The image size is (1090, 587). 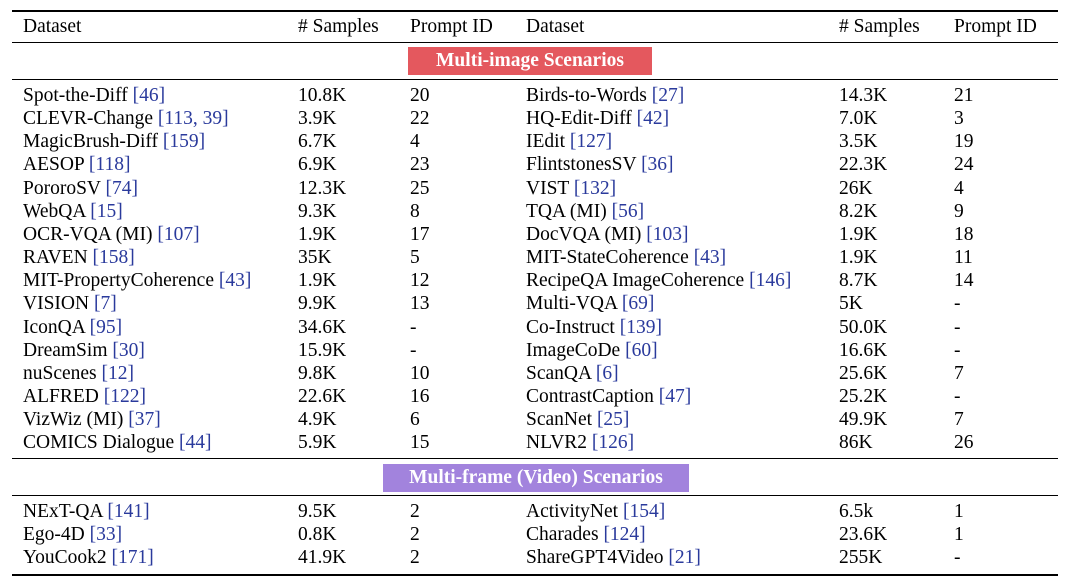 I want to click on citation-link: [113, 39], so click(x=193, y=118).